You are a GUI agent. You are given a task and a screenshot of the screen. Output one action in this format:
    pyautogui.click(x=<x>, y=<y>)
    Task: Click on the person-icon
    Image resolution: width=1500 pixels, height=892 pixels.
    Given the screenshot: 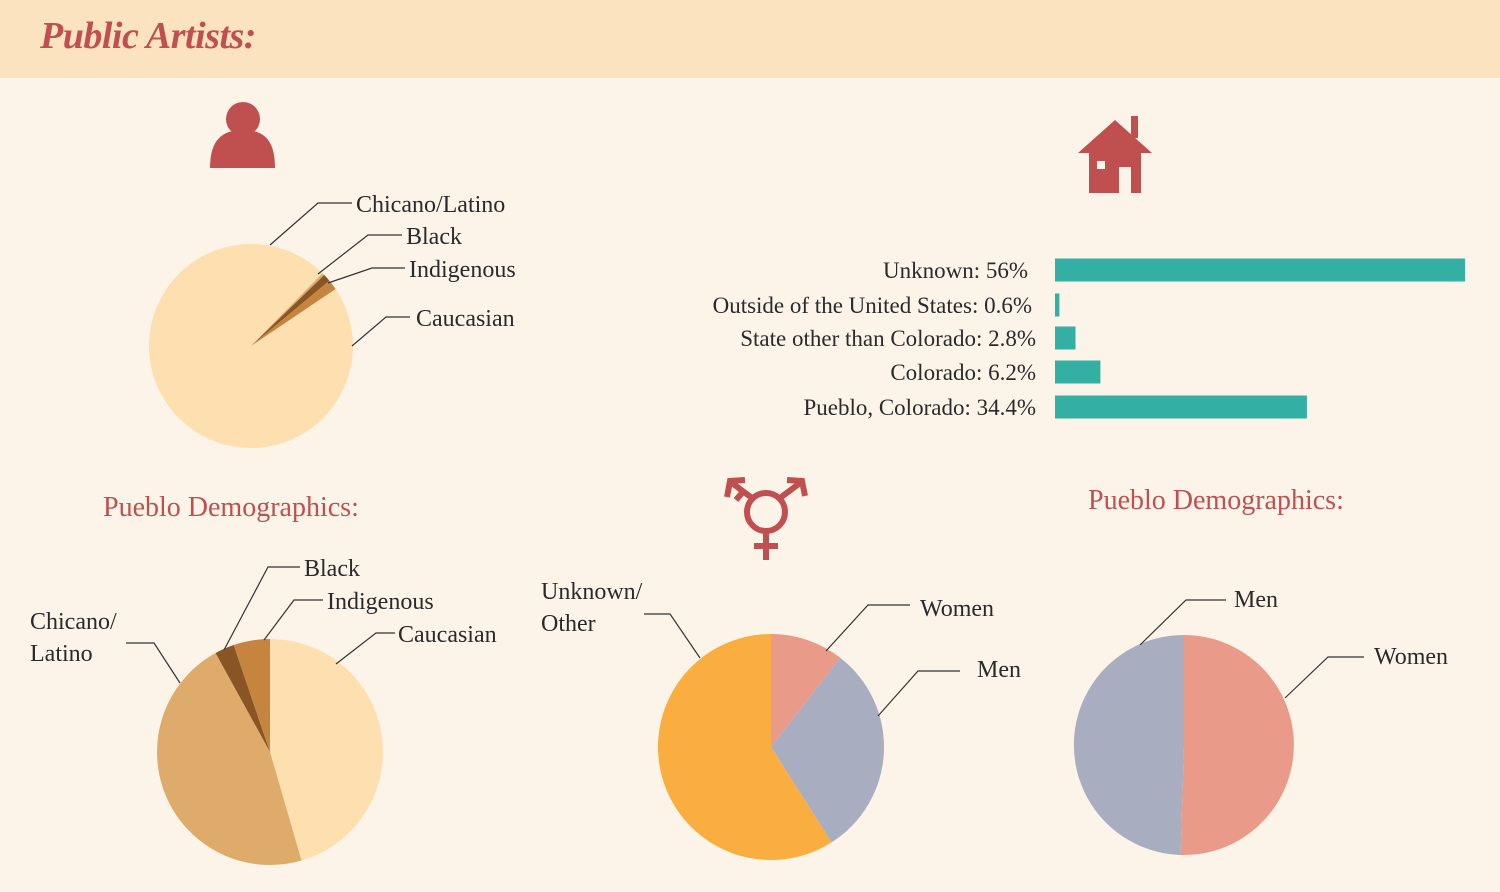 What is the action you would take?
    pyautogui.click(x=242, y=135)
    